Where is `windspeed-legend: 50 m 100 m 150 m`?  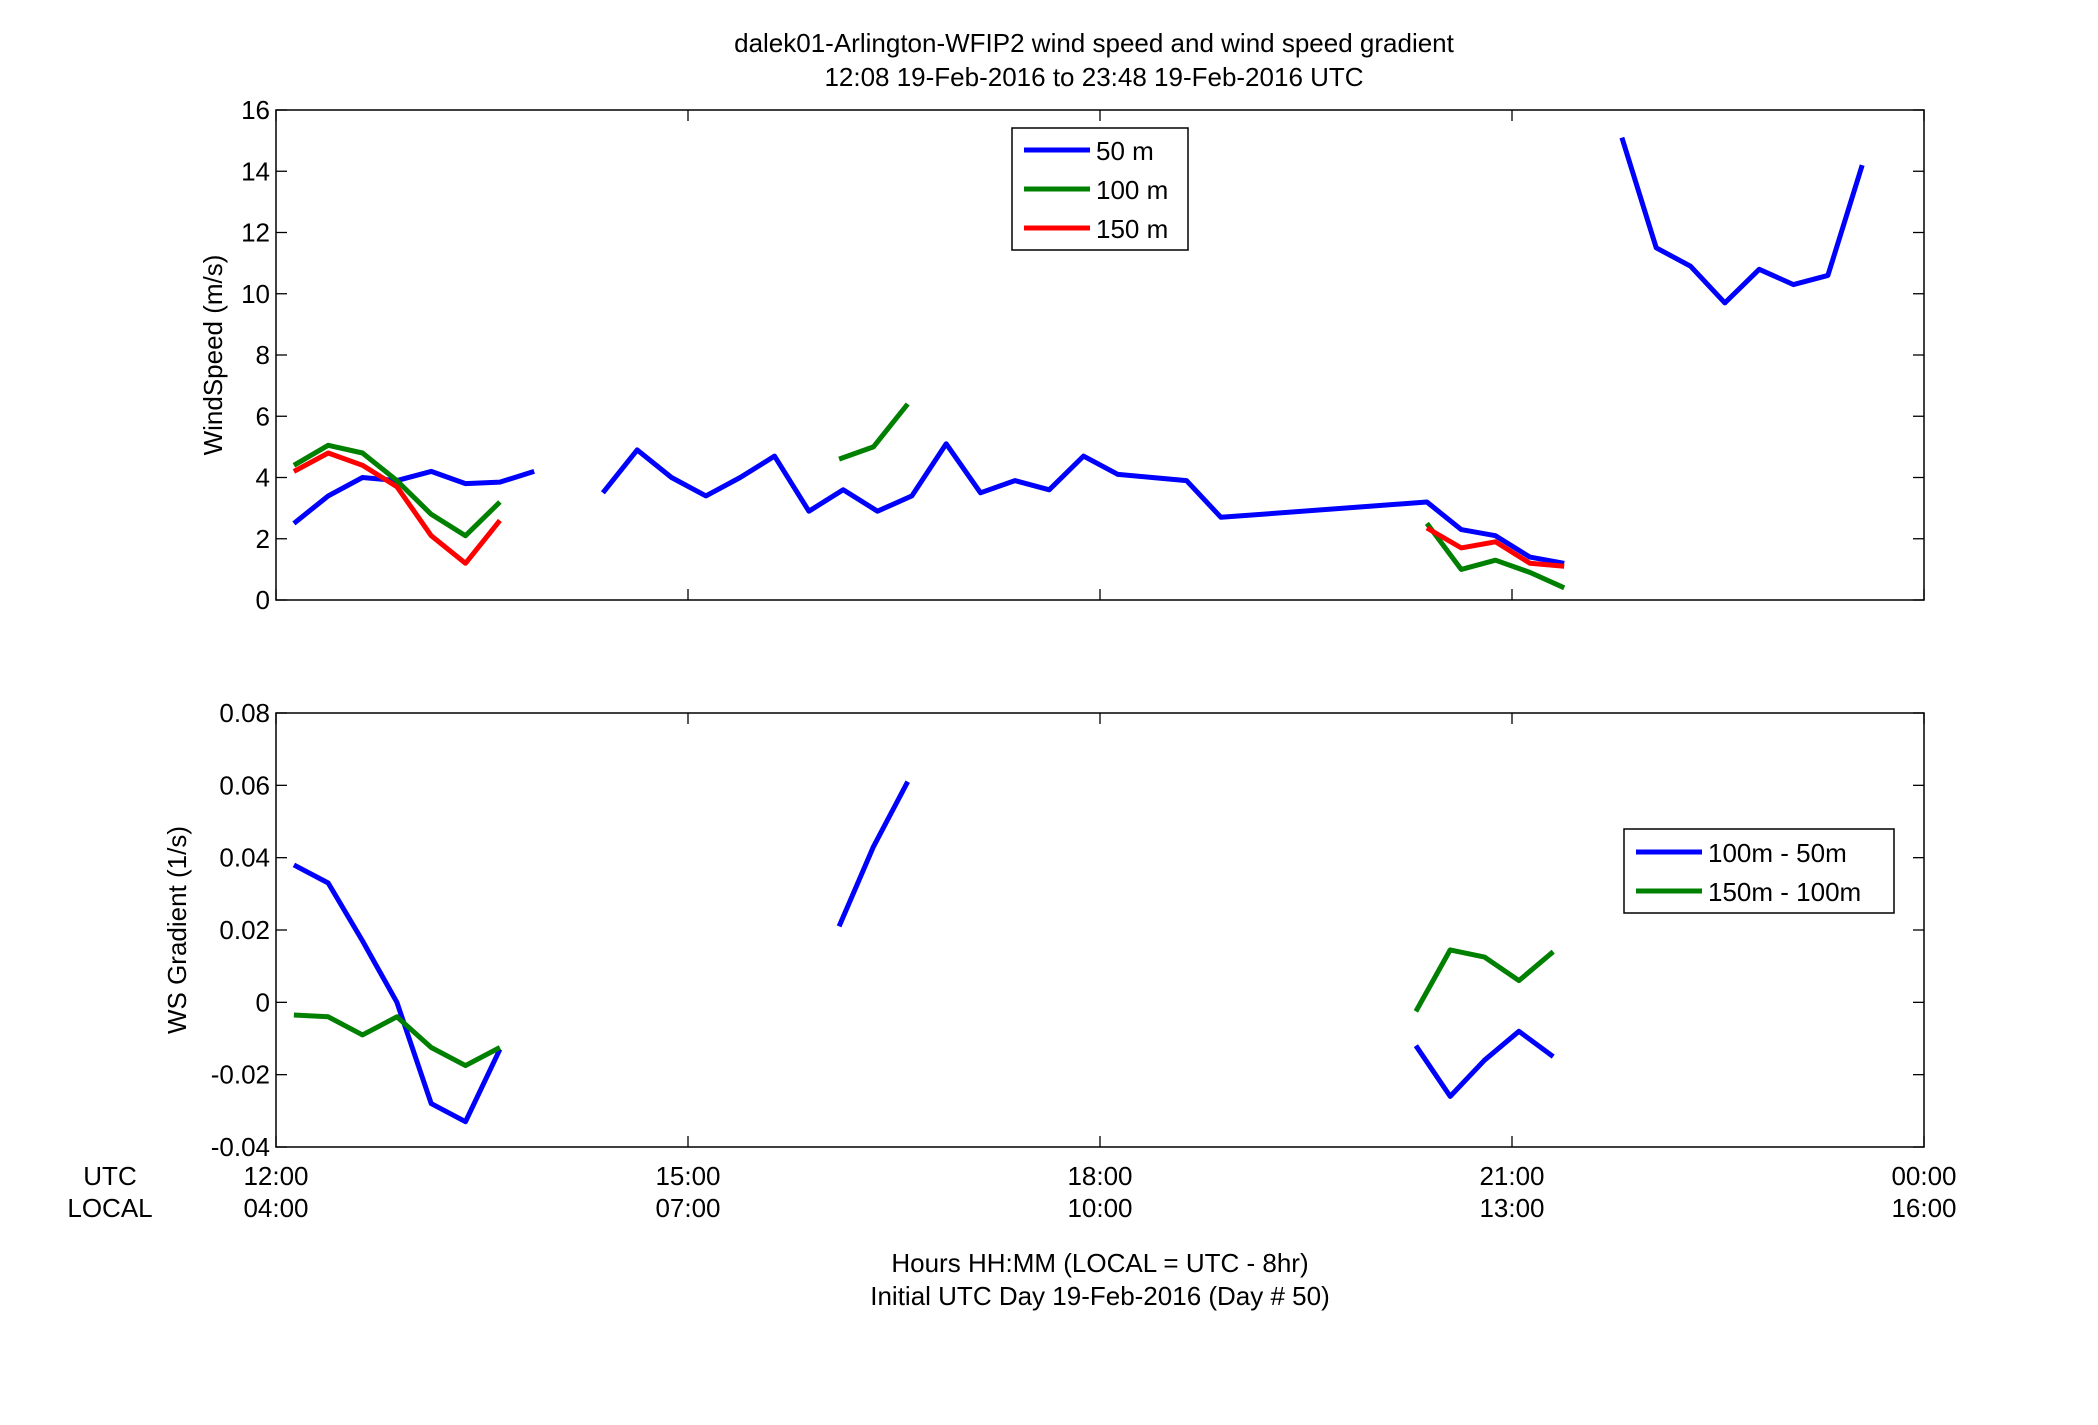 windspeed-legend: 50 m 100 m 150 m is located at coordinates (1100, 189).